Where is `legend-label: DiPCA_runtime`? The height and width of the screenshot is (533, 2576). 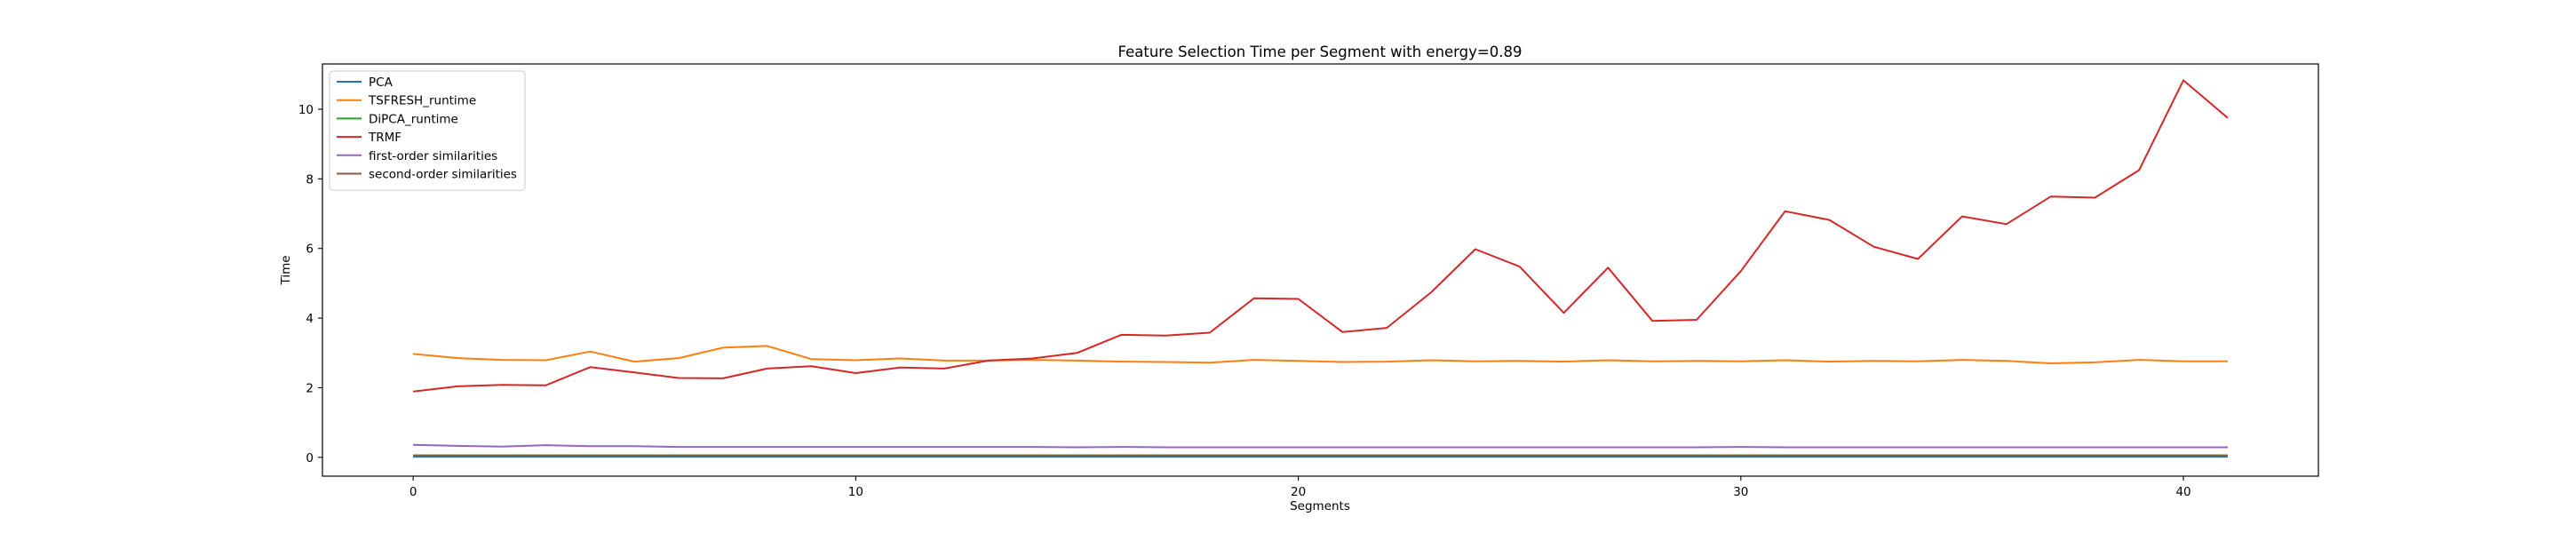
legend-label: DiPCA_runtime is located at coordinates (413, 119).